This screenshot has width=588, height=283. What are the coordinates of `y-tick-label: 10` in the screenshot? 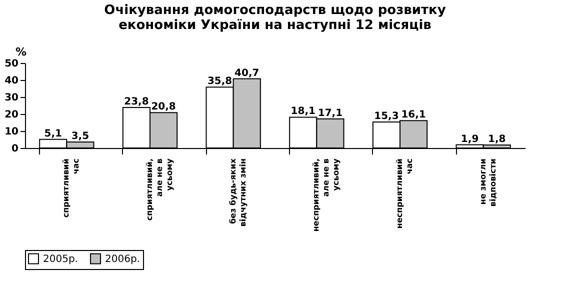 It's located at (11, 132).